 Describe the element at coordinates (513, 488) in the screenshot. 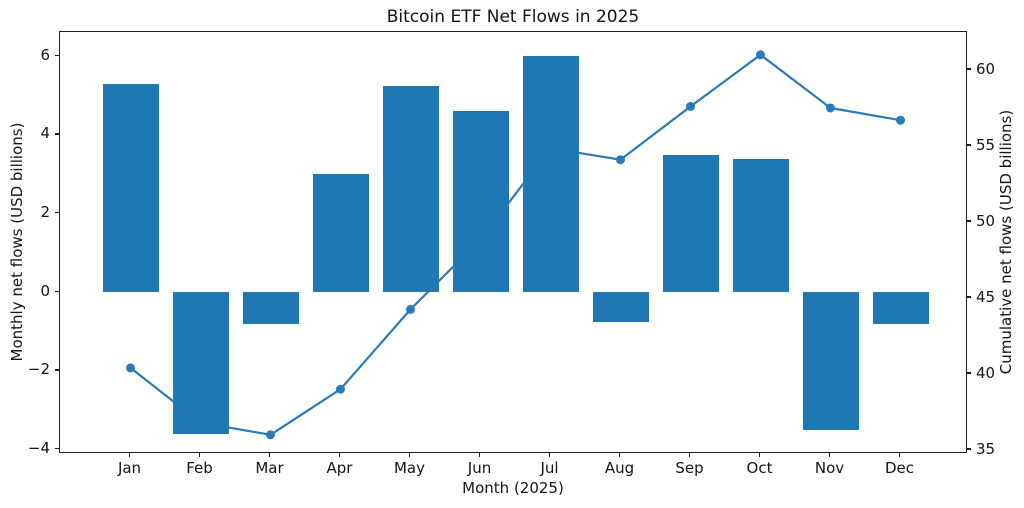

I see `x-axis-label: Month (2025)` at that location.